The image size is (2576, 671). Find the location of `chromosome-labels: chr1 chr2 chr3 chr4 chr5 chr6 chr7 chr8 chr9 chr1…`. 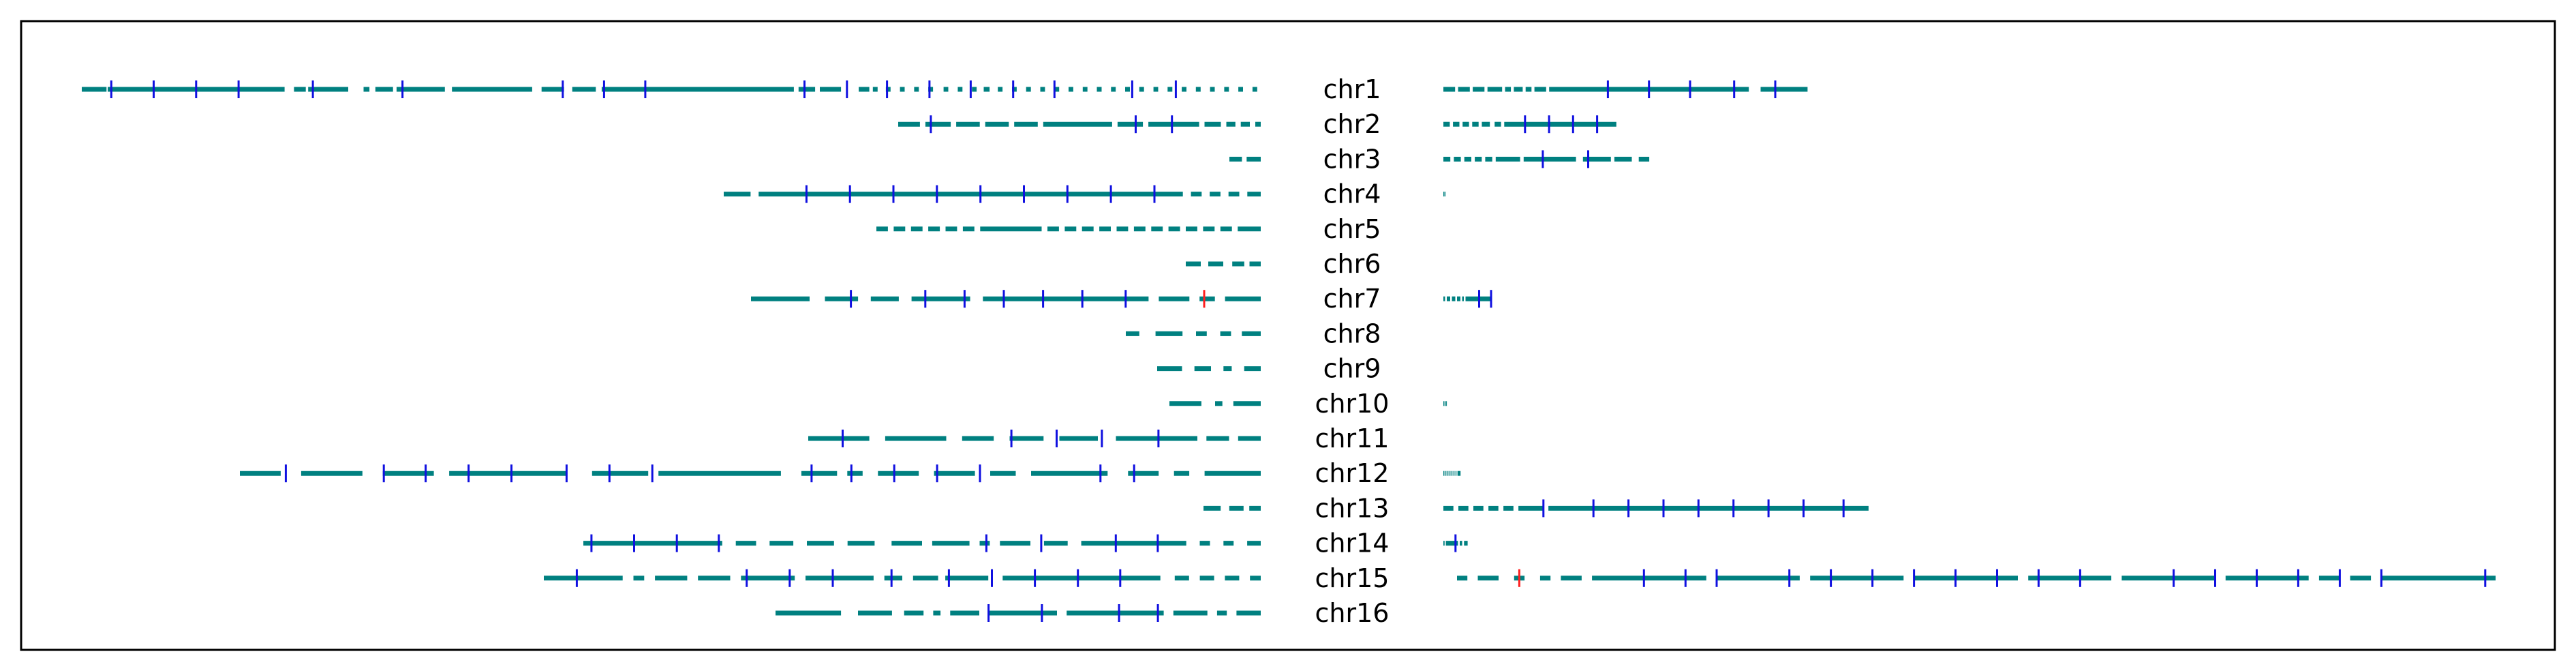

chromosome-labels: chr1 chr2 chr3 chr4 chr5 chr6 chr7 chr8 chr9 chr1… is located at coordinates (1352, 351).